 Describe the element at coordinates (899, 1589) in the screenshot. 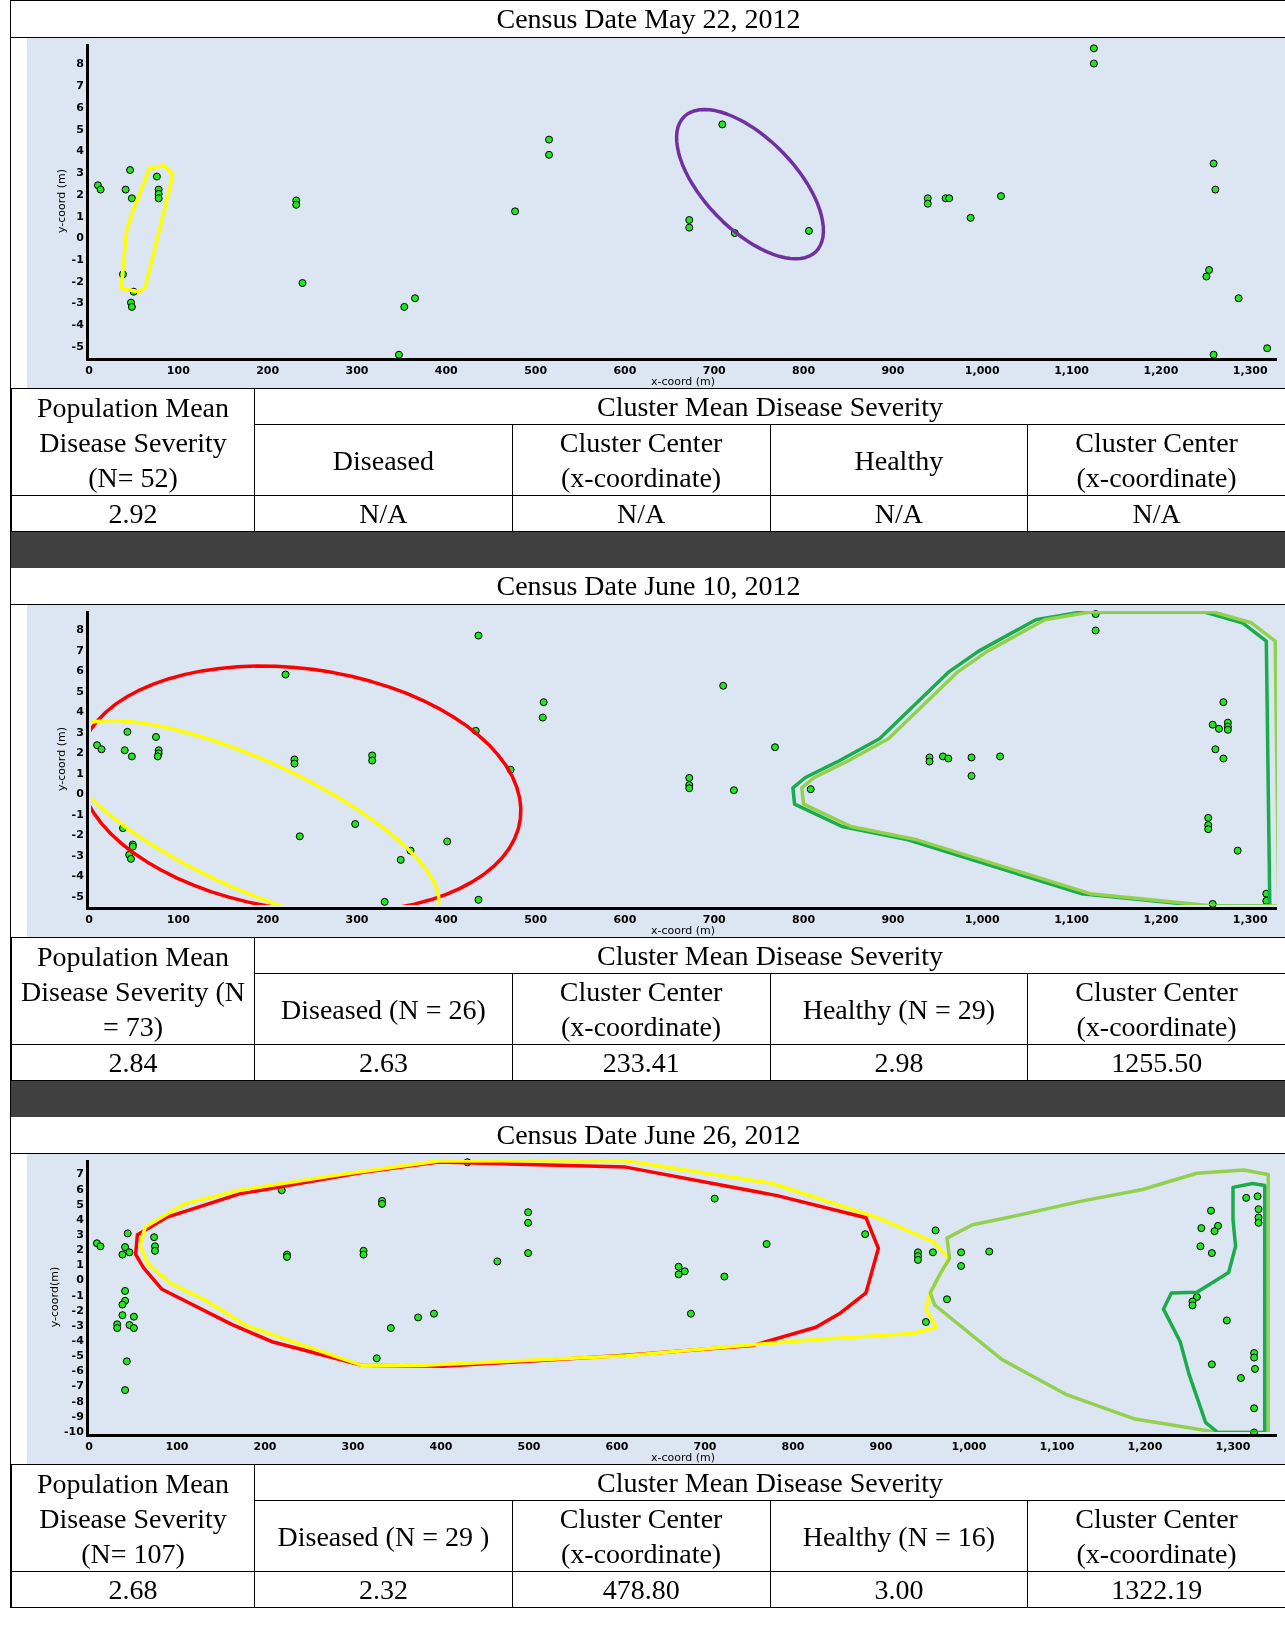

I see `text: 3.00` at that location.